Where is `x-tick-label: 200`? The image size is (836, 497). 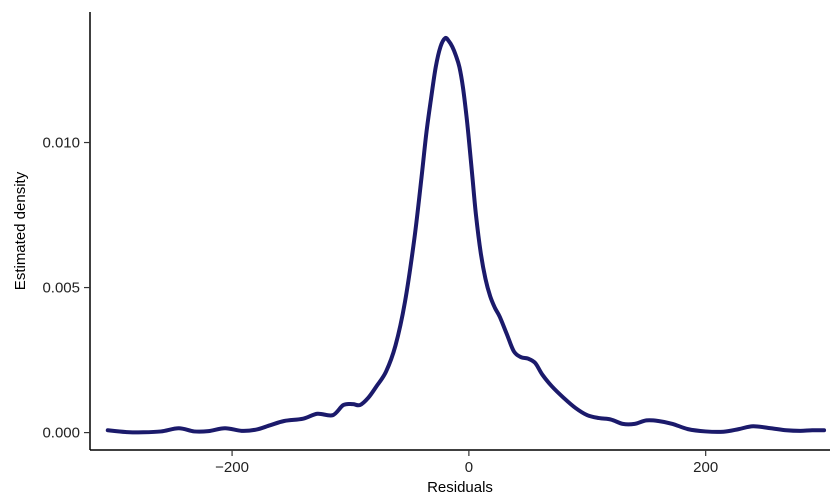 x-tick-label: 200 is located at coordinates (705, 467).